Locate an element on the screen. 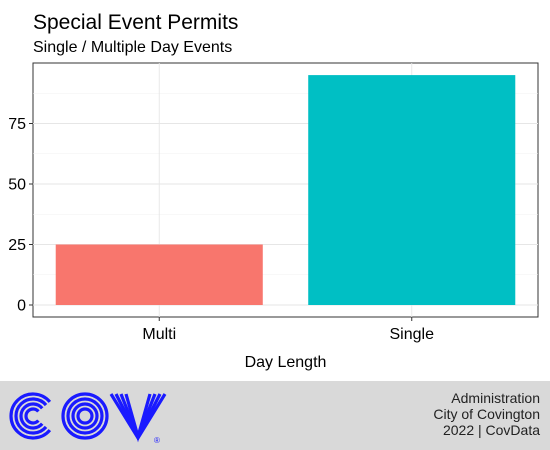 The image size is (550, 450). x-tick-label: Multi is located at coordinates (159, 334).